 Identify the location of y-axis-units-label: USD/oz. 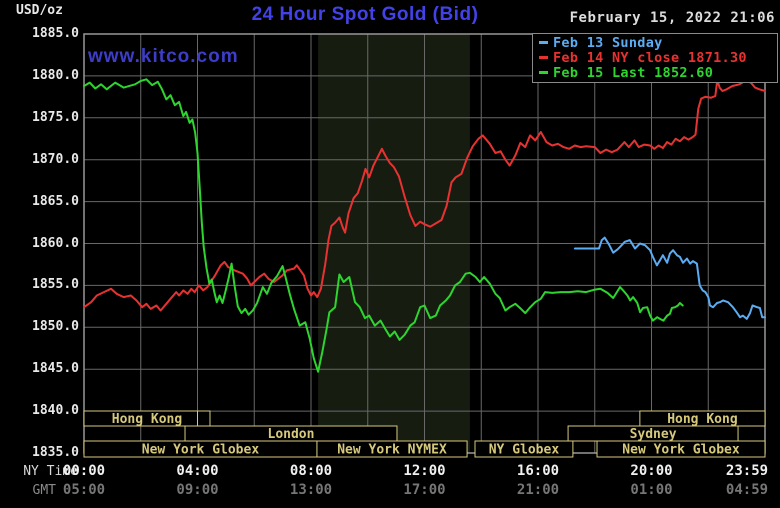
(39, 10).